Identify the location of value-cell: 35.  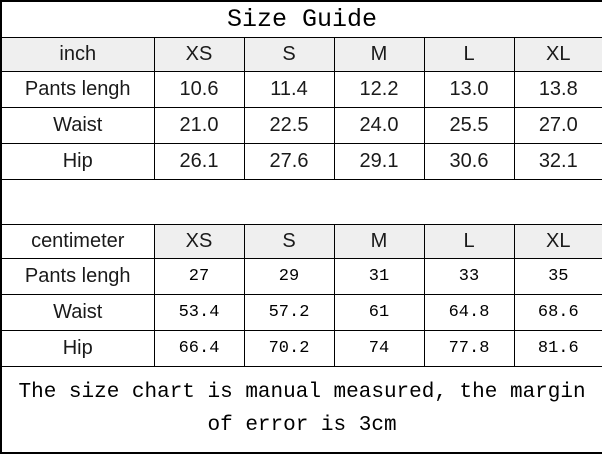
(557, 276).